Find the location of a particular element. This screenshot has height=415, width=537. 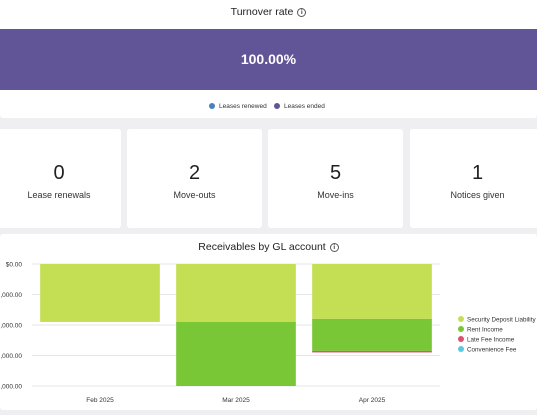

stat-label: Move-ins is located at coordinates (335, 195).